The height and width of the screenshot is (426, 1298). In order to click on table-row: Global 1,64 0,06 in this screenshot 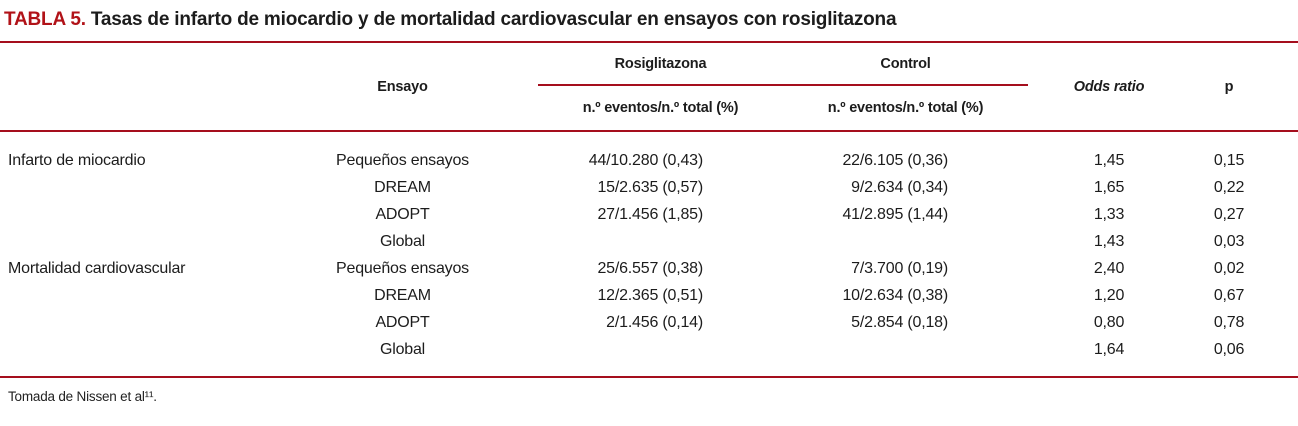, I will do `click(649, 356)`.